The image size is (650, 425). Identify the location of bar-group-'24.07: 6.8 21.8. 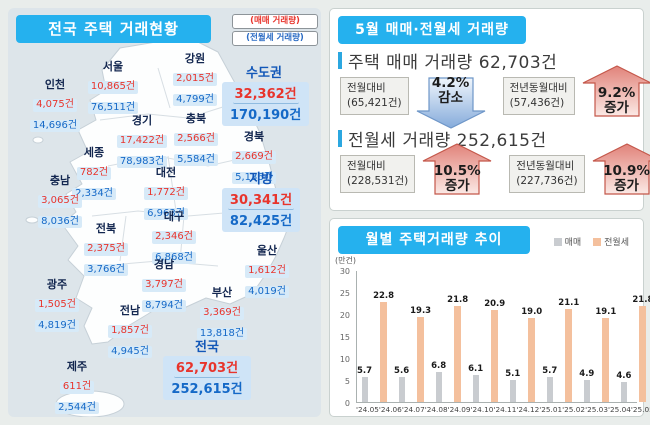
(449, 336).